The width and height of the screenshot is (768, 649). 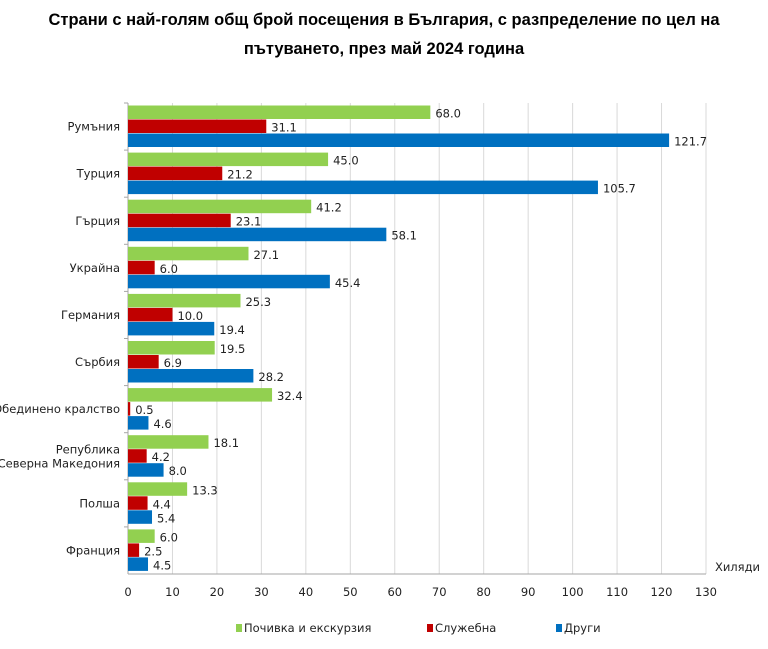 I want to click on data-label: 45.0, so click(x=346, y=161).